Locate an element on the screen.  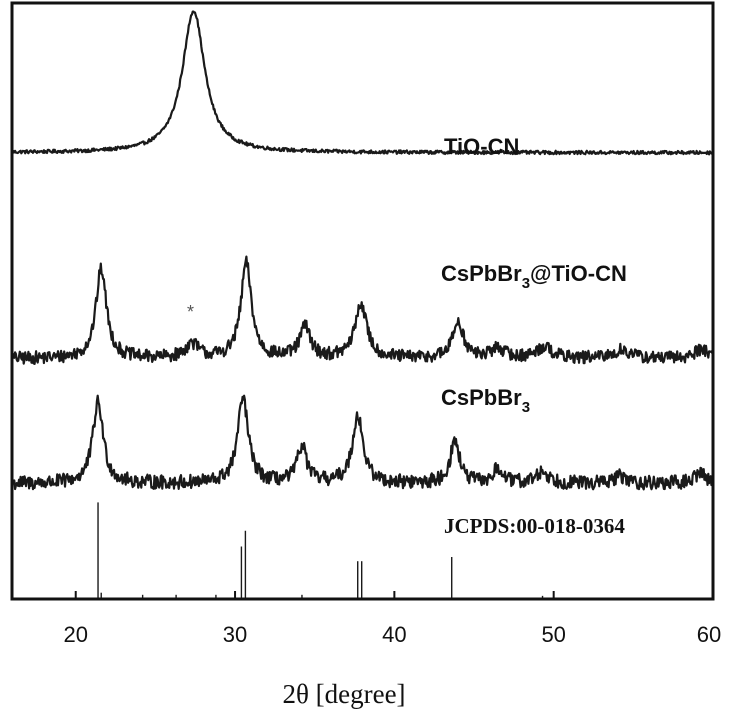
x-tick-label-30: 30 is located at coordinates (235, 634).